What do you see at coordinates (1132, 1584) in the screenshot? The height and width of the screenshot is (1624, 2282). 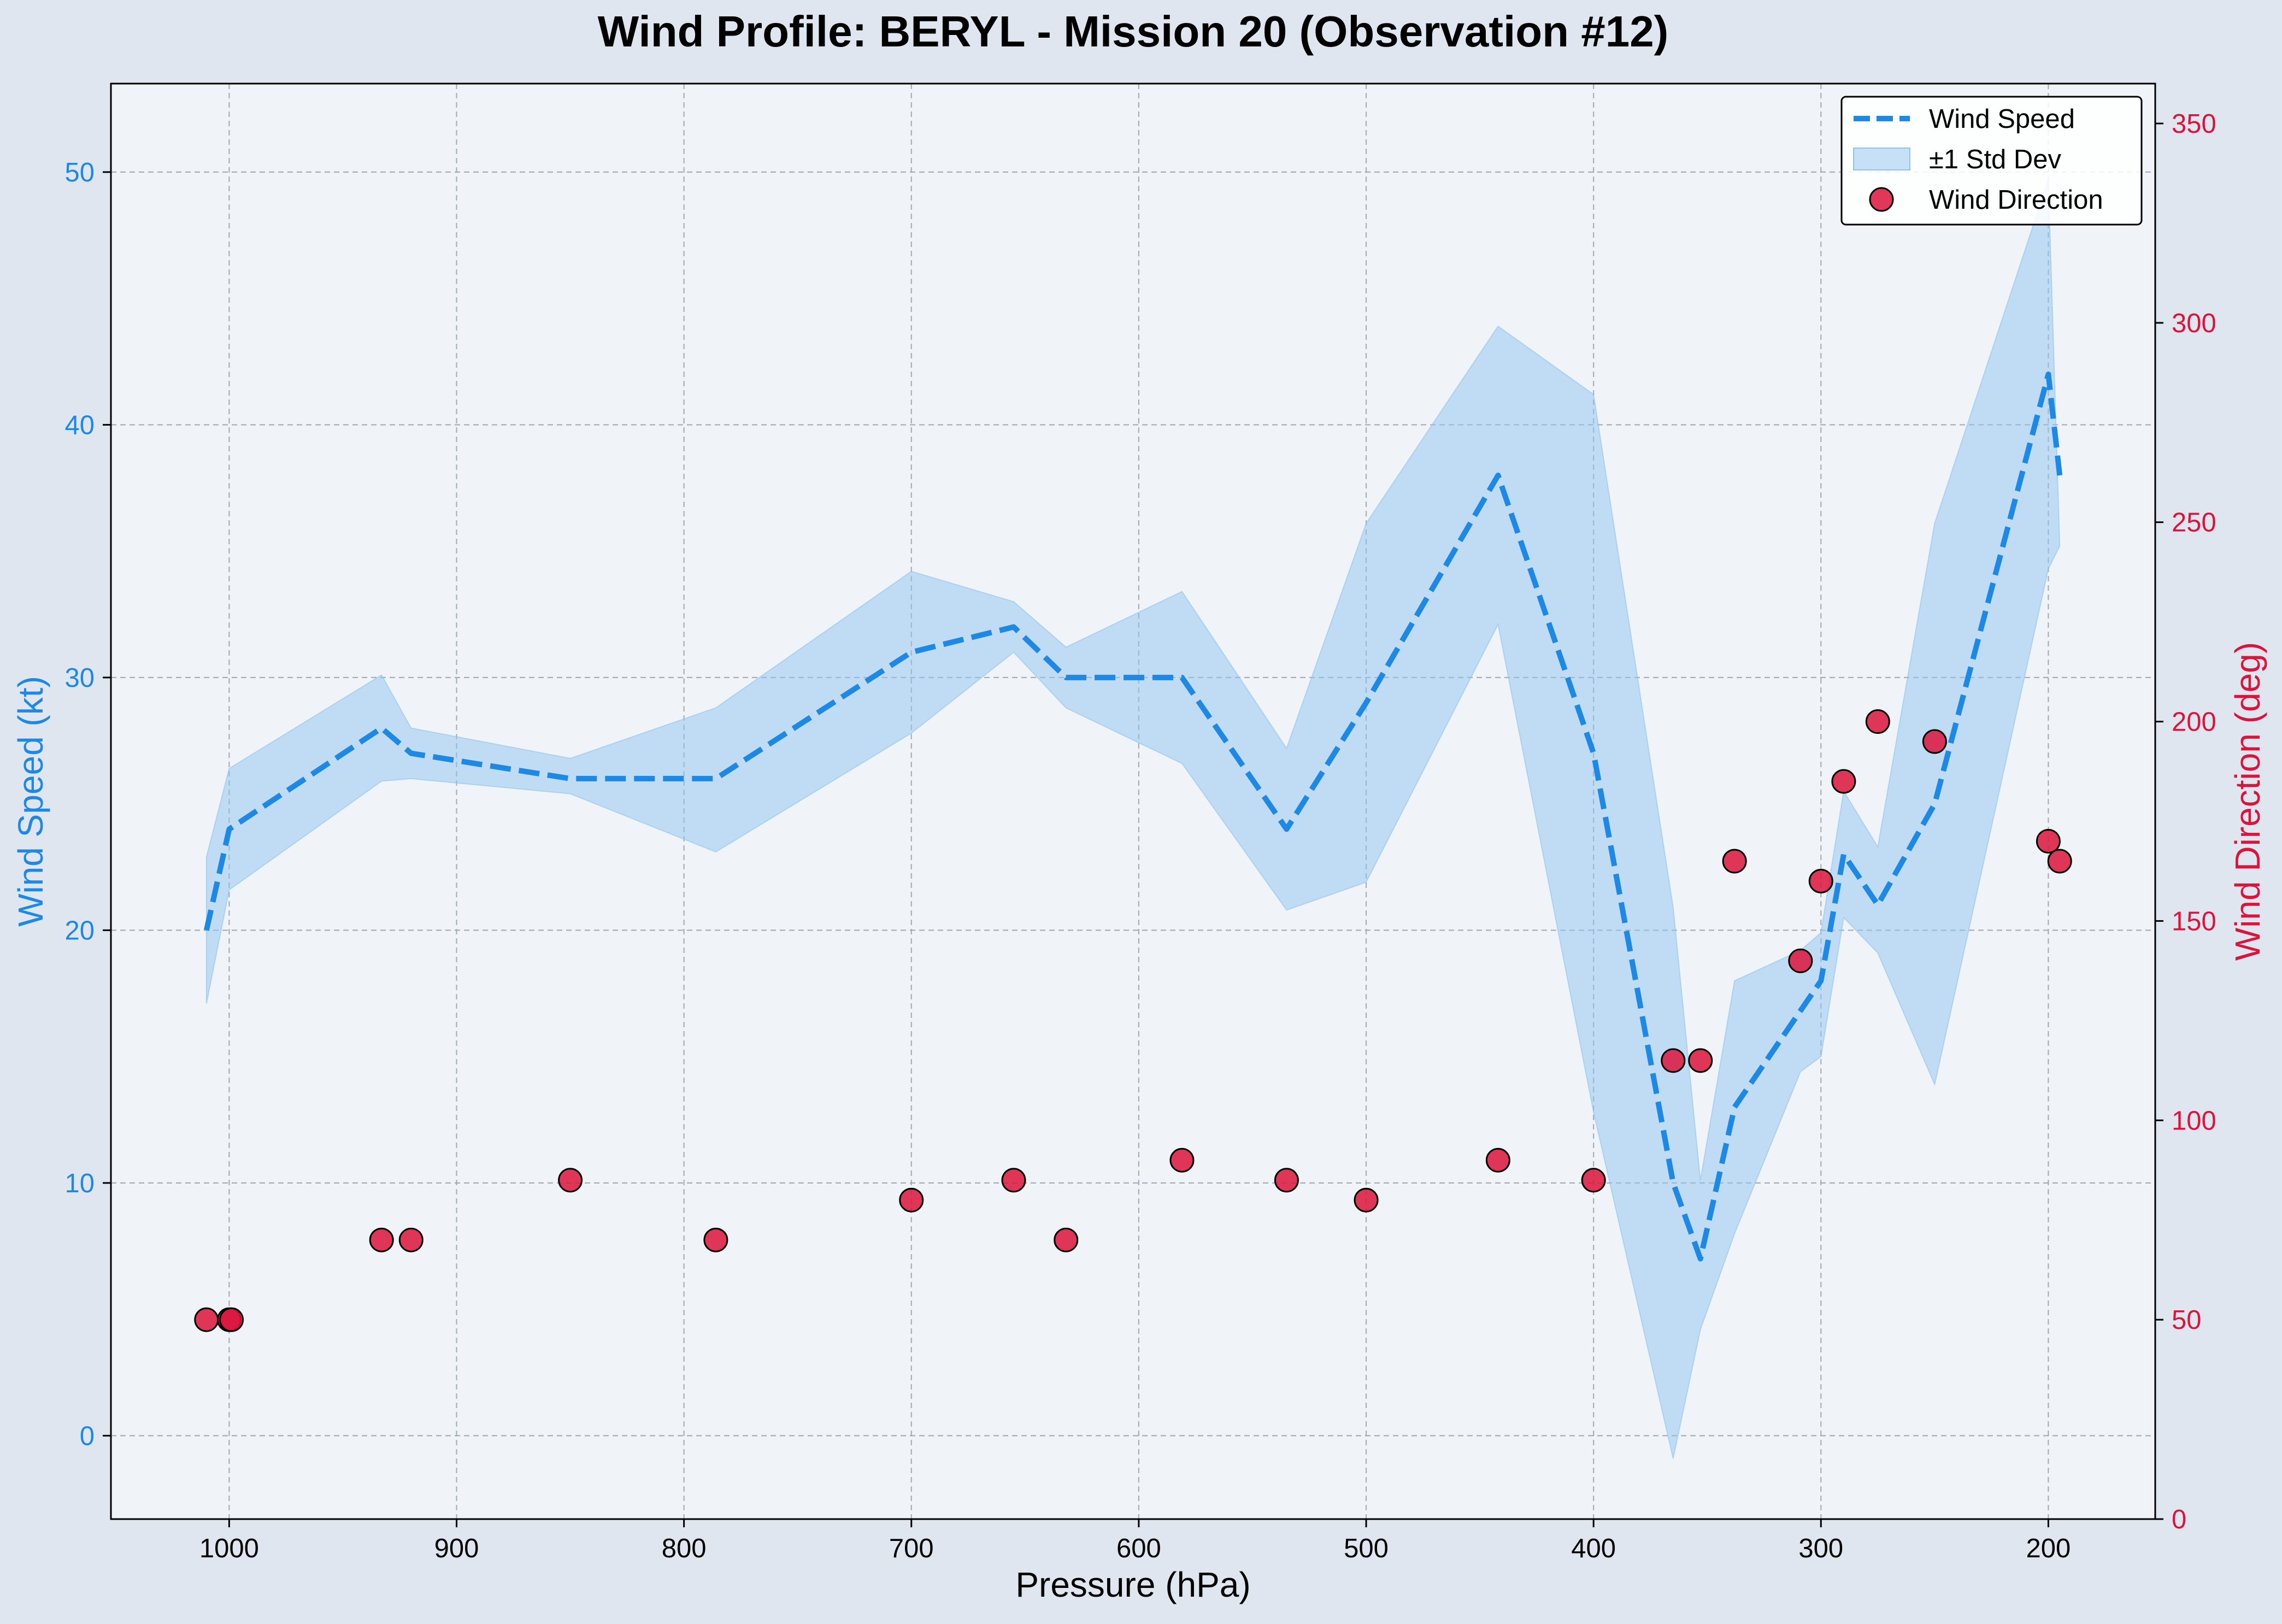 I see `x-axis-label: Pressure (hPa)` at bounding box center [1132, 1584].